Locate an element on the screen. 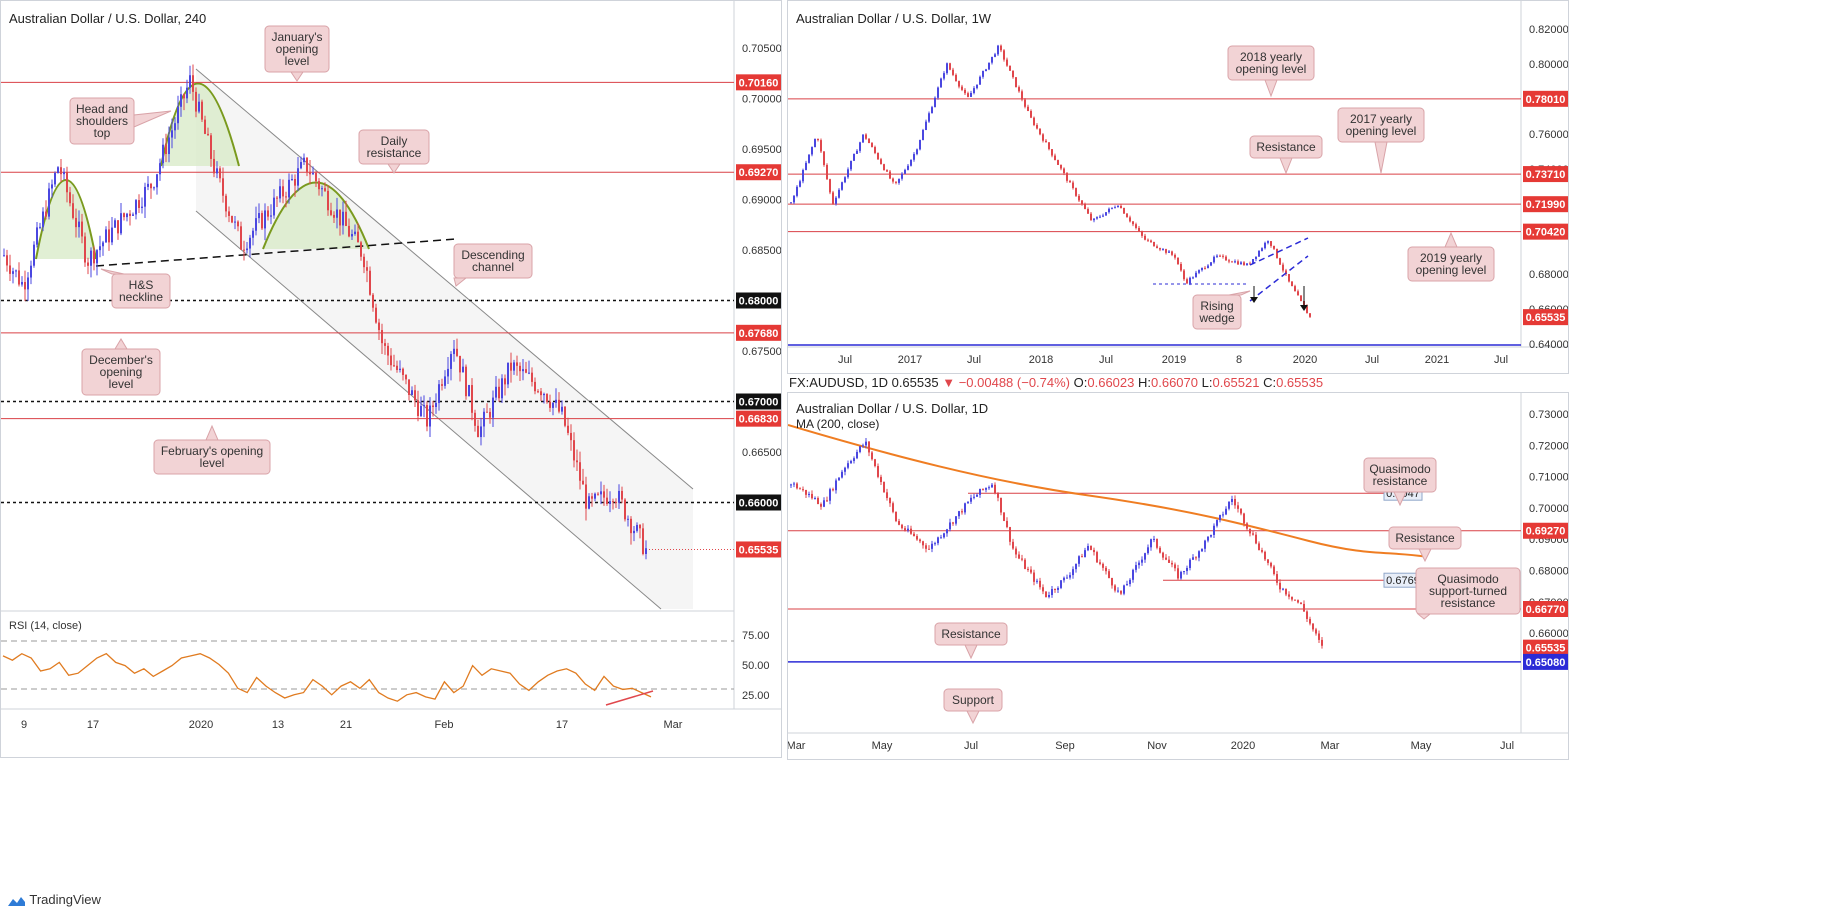  daily-level-label-bg is located at coordinates (1545, 530).